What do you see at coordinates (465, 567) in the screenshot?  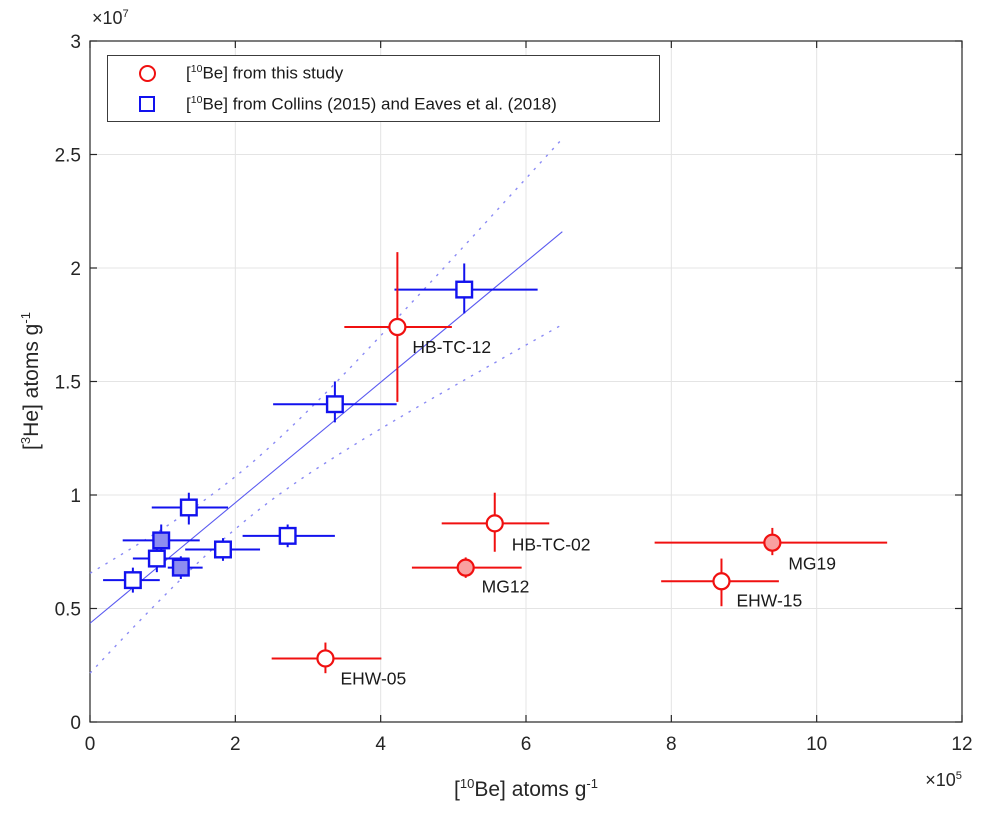 I see `data-point-MG12` at bounding box center [465, 567].